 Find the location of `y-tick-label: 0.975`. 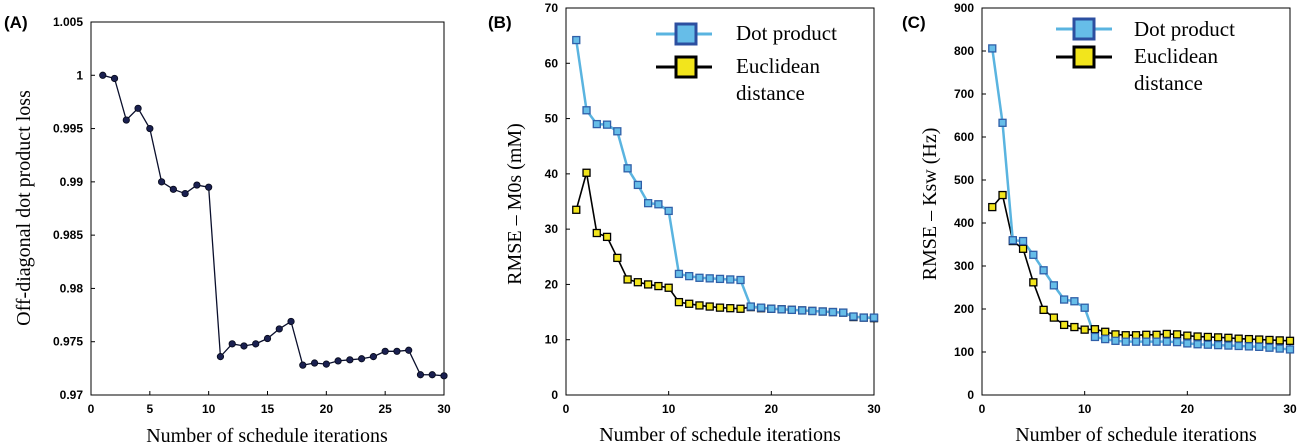

y-tick-label: 0.975 is located at coordinates (68, 342).